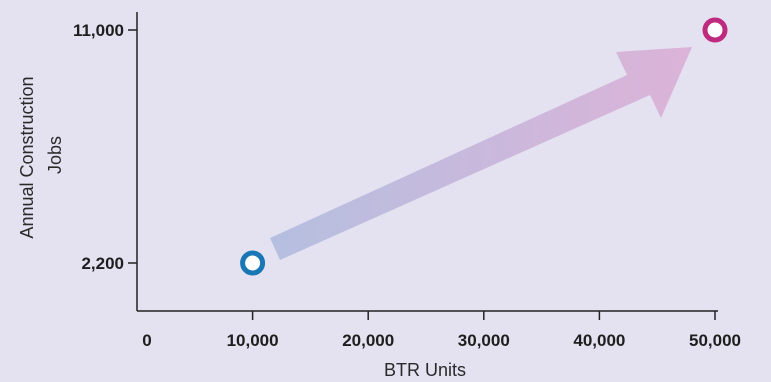  What do you see at coordinates (425, 370) in the screenshot?
I see `x-axis-title: BTR Units` at bounding box center [425, 370].